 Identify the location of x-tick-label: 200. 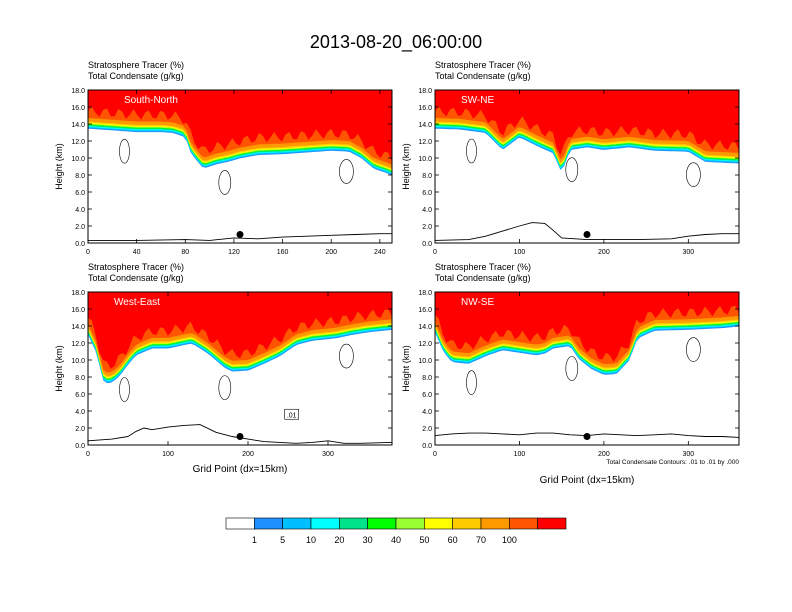
(248, 454).